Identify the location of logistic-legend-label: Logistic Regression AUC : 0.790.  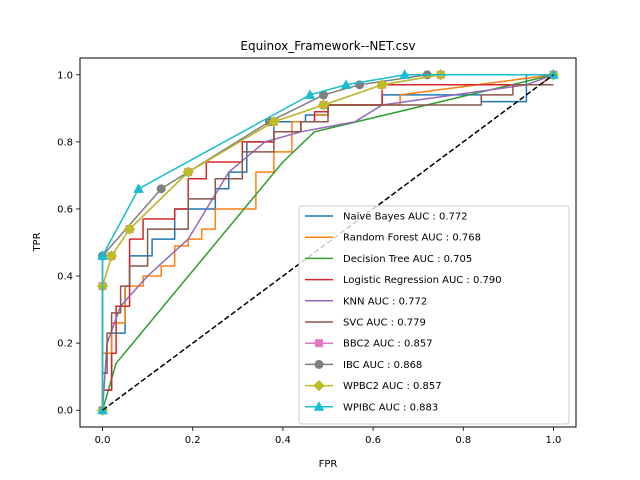
(422, 280).